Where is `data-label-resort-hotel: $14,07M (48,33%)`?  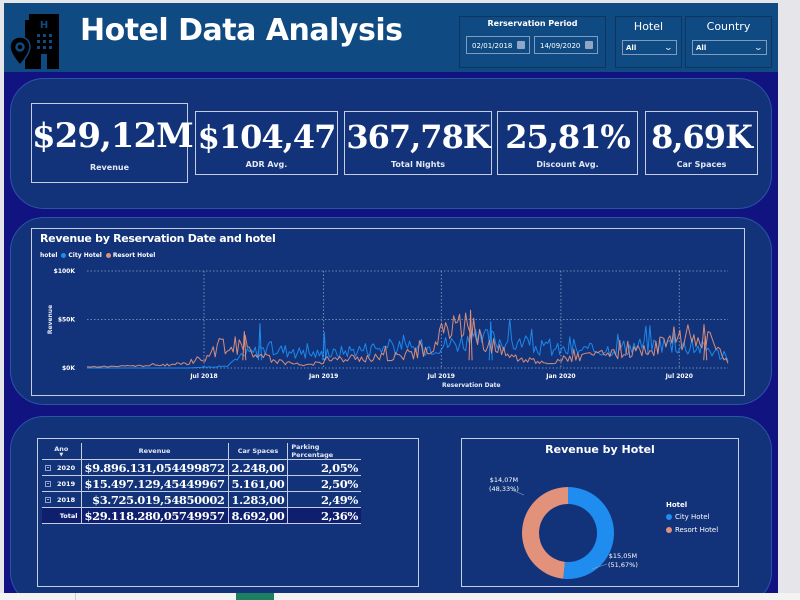
data-label-resort-hotel: $14,07M (48,33%) is located at coordinates (504, 485).